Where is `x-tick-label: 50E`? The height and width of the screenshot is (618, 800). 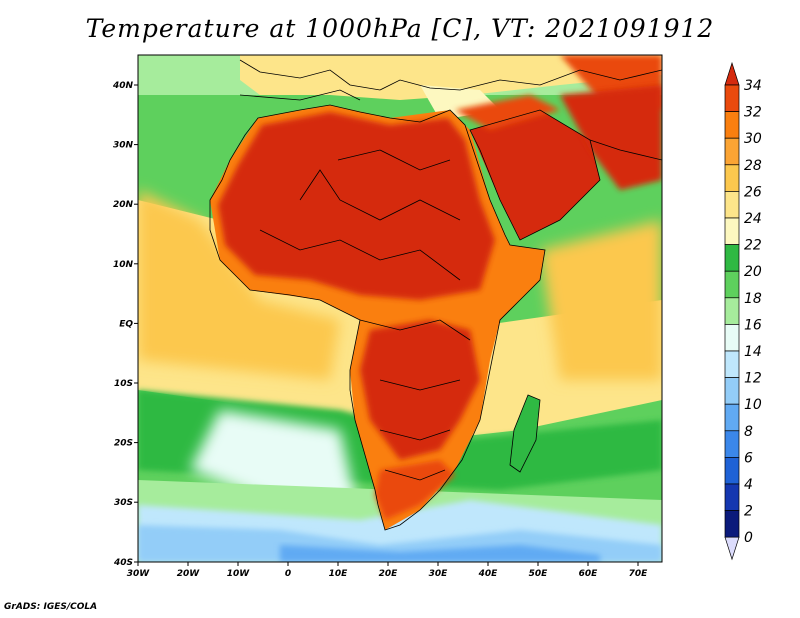 x-tick-label: 50E is located at coordinates (539, 574).